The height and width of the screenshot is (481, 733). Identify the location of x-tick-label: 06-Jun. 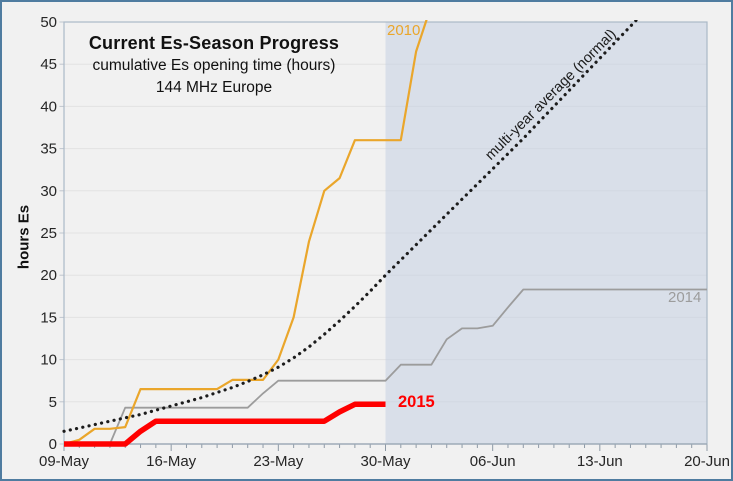
(493, 461).